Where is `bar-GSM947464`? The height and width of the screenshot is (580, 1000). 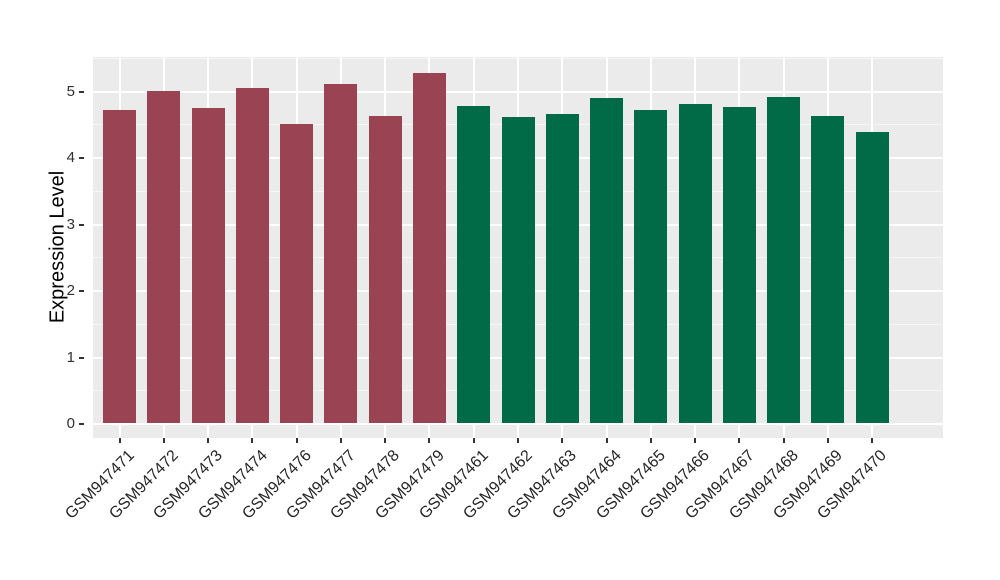
bar-GSM947464 is located at coordinates (607, 260).